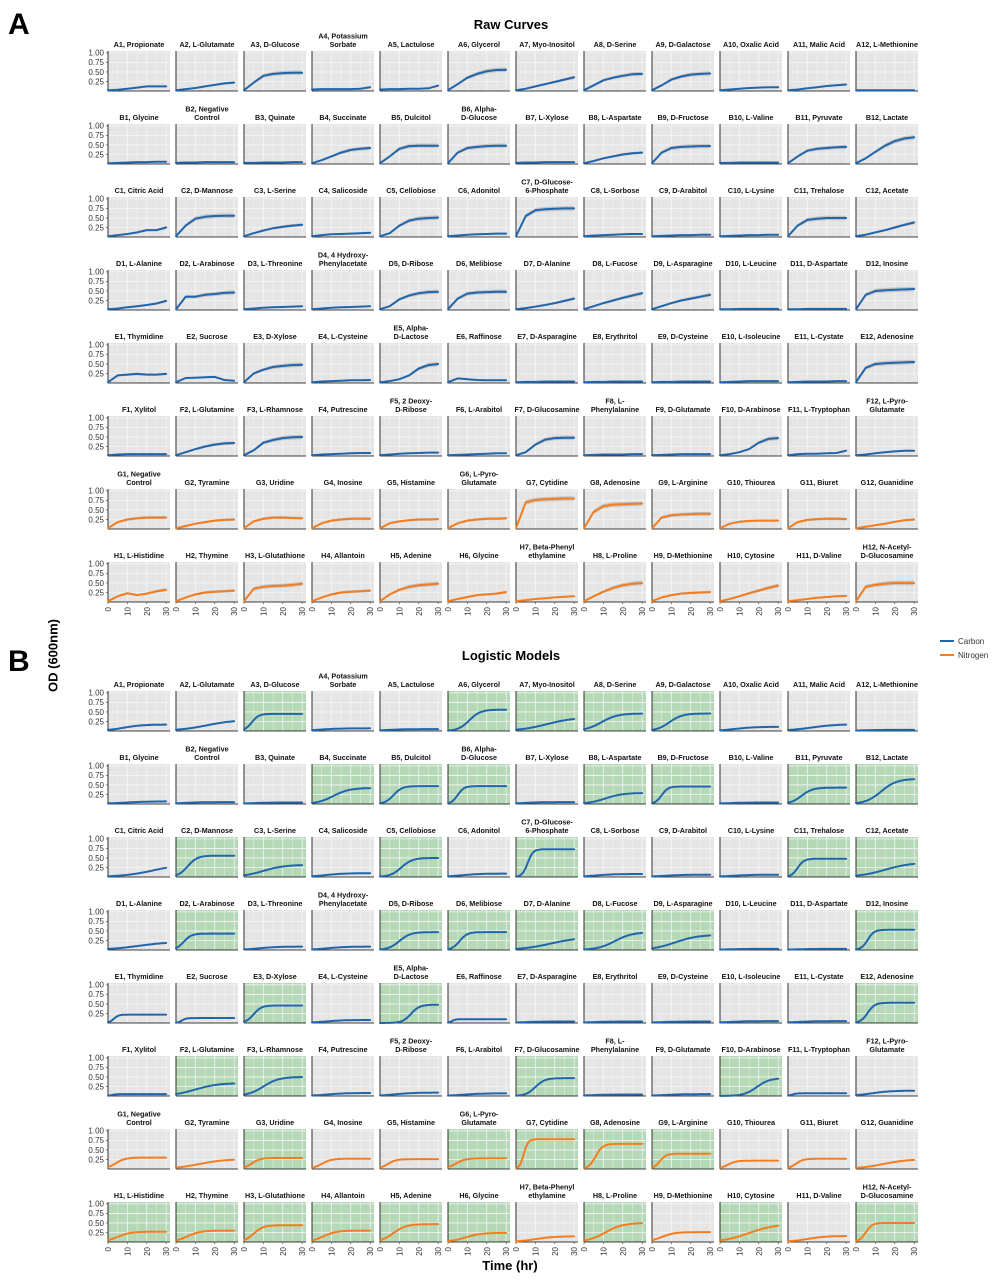 This screenshot has width=1000, height=1284. What do you see at coordinates (275, 117) in the screenshot?
I see `panel-title: B3, Quinate` at bounding box center [275, 117].